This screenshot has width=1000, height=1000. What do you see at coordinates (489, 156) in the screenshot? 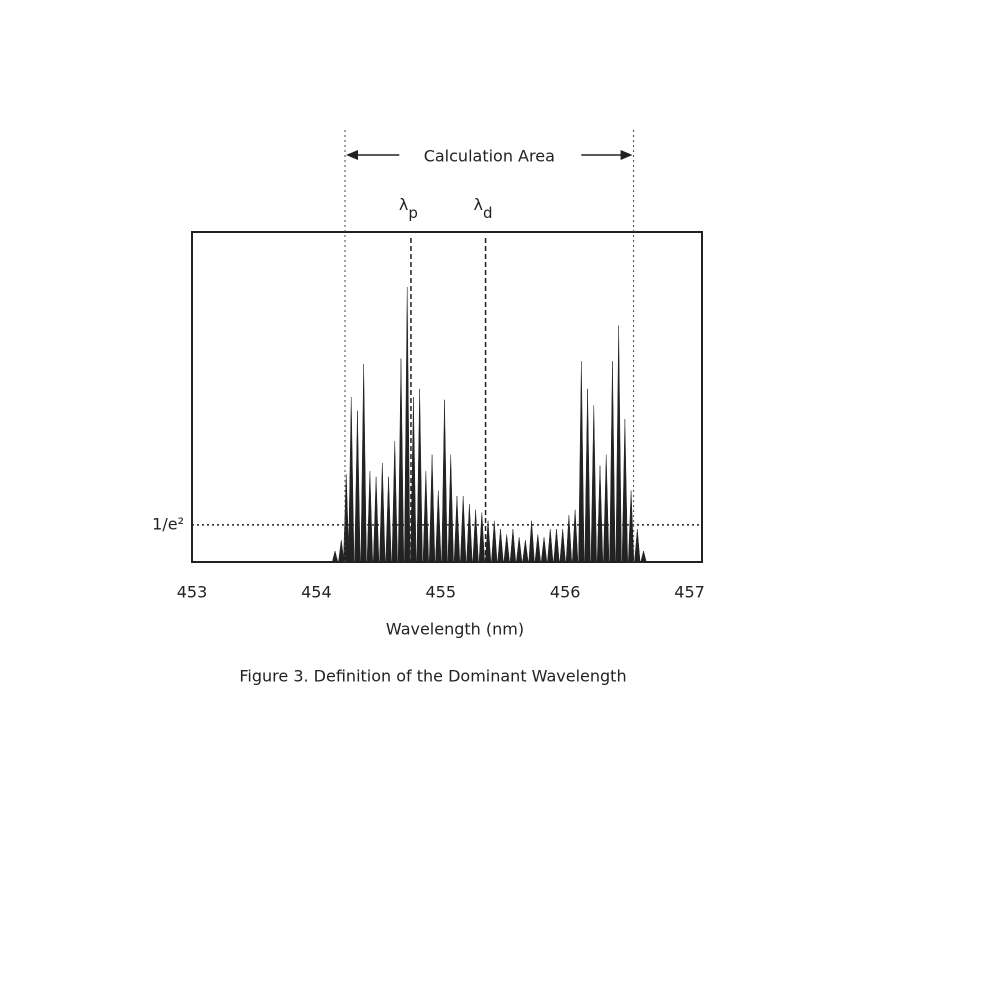
I see `calculation-area-label: Calculation Area` at bounding box center [489, 156].